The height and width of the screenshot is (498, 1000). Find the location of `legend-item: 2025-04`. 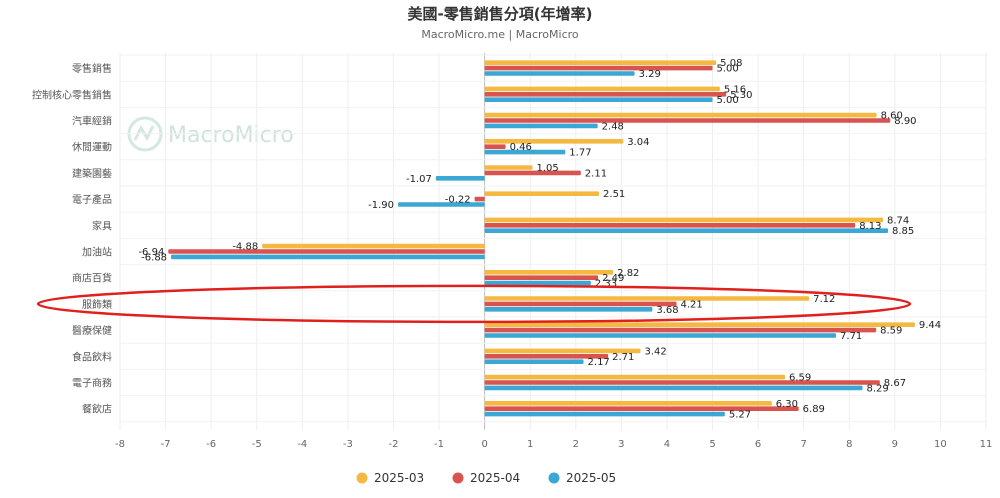

legend-item: 2025-04 is located at coordinates (486, 478).